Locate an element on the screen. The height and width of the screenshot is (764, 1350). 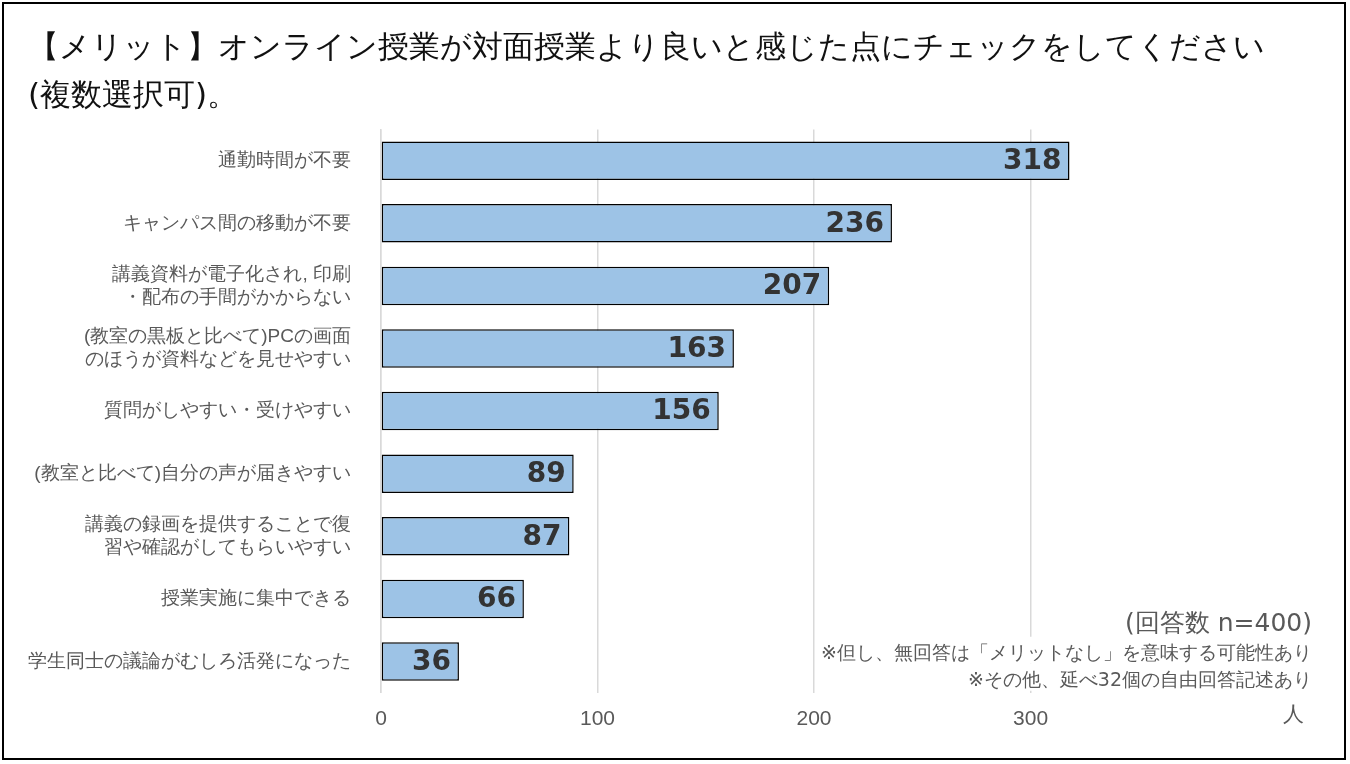
annotation: (回答数 n=400) is located at coordinates (1218, 622).